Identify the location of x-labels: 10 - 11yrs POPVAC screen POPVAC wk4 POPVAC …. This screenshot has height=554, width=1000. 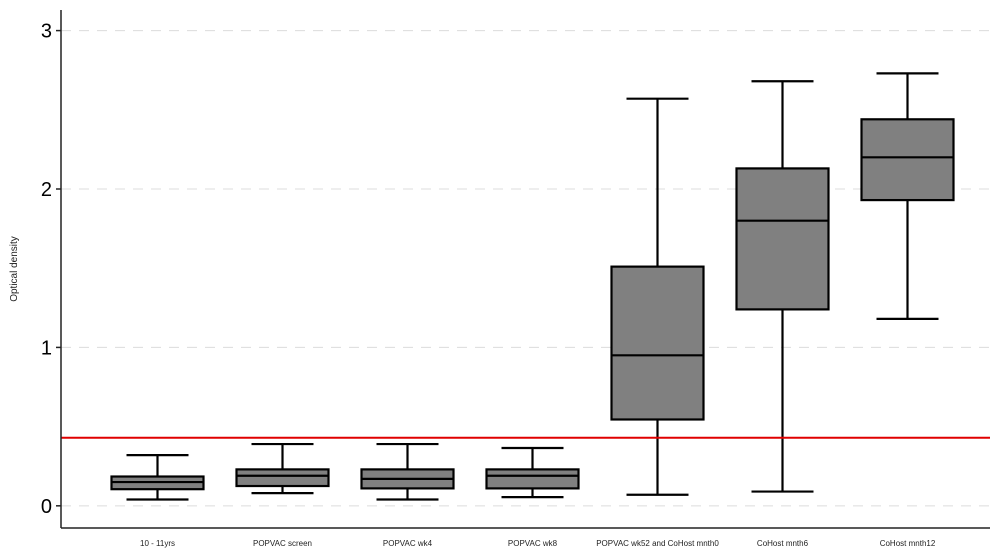
(538, 543).